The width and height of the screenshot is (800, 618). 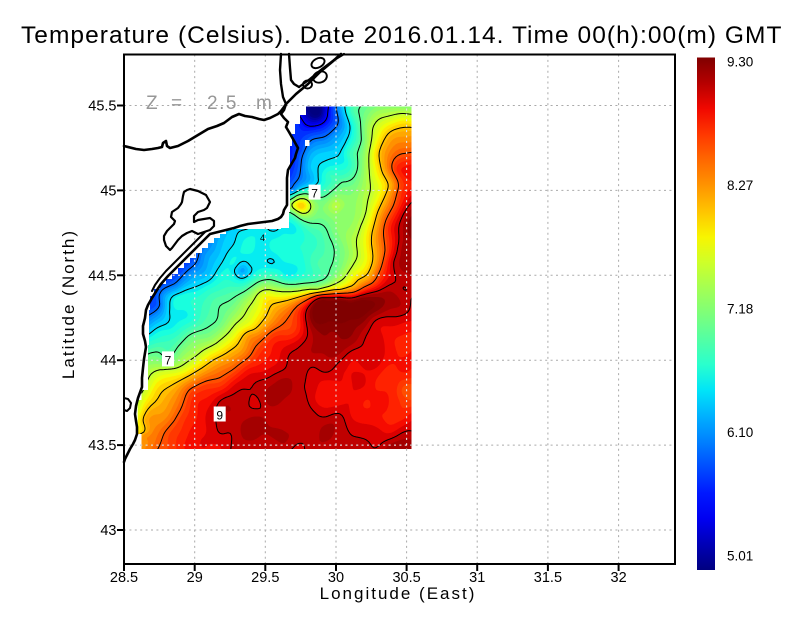 I want to click on svg-text: 4, so click(x=262, y=238).